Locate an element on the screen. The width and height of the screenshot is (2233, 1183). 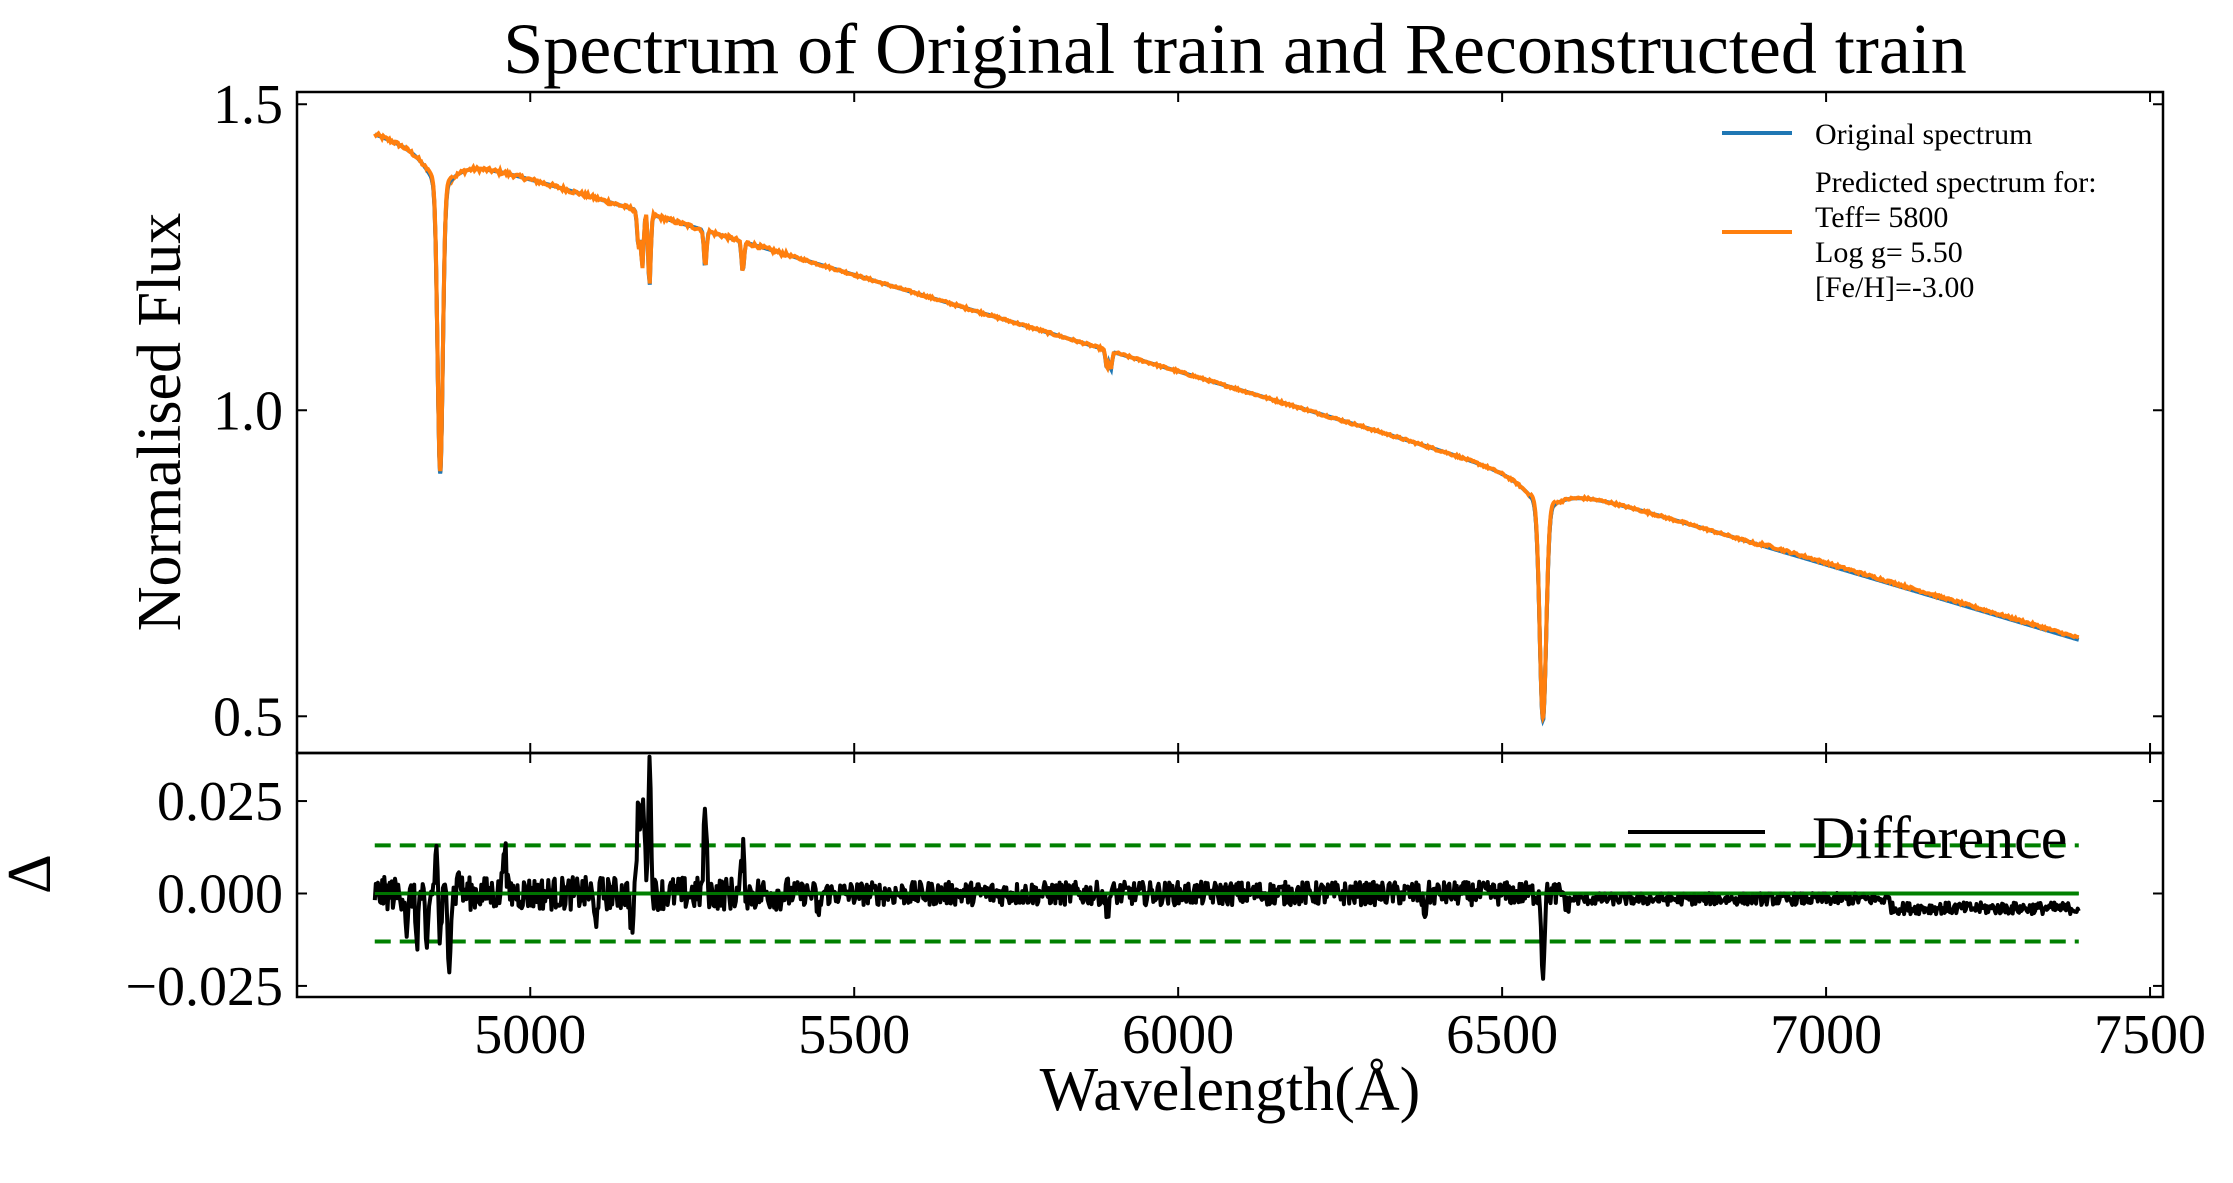
difference-legend: Difference is located at coordinates (1847, 838).